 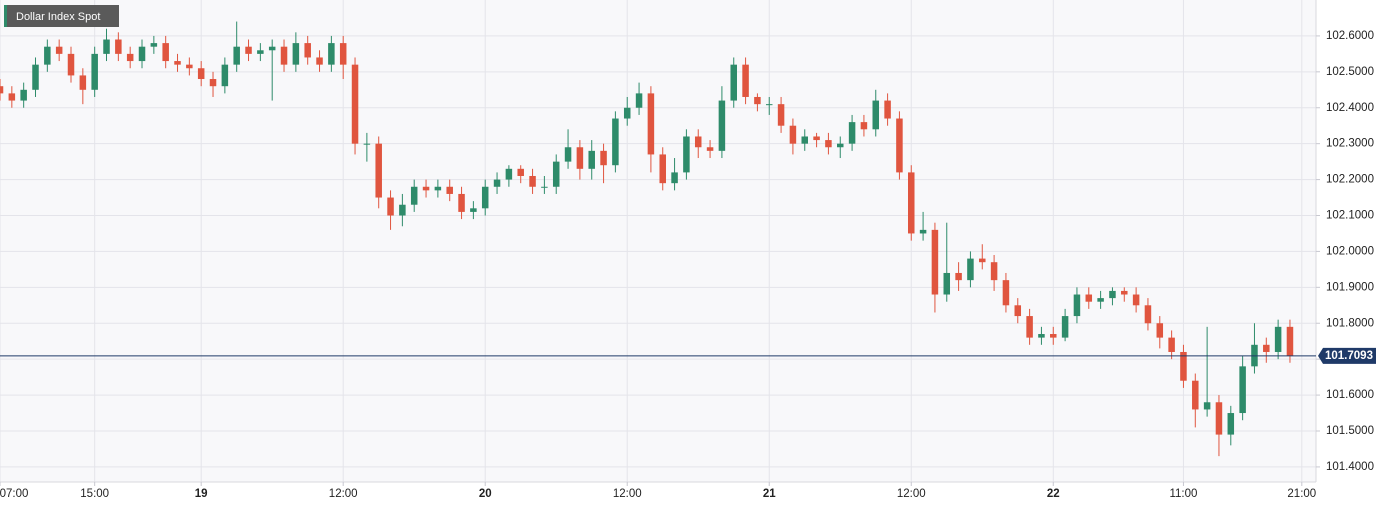 I want to click on y-tick-label: 101.6000, so click(x=1350, y=395).